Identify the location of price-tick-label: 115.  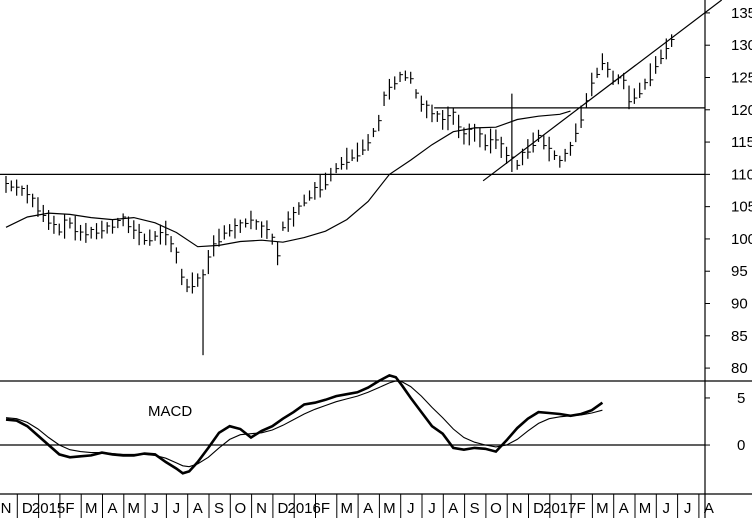
(741, 142).